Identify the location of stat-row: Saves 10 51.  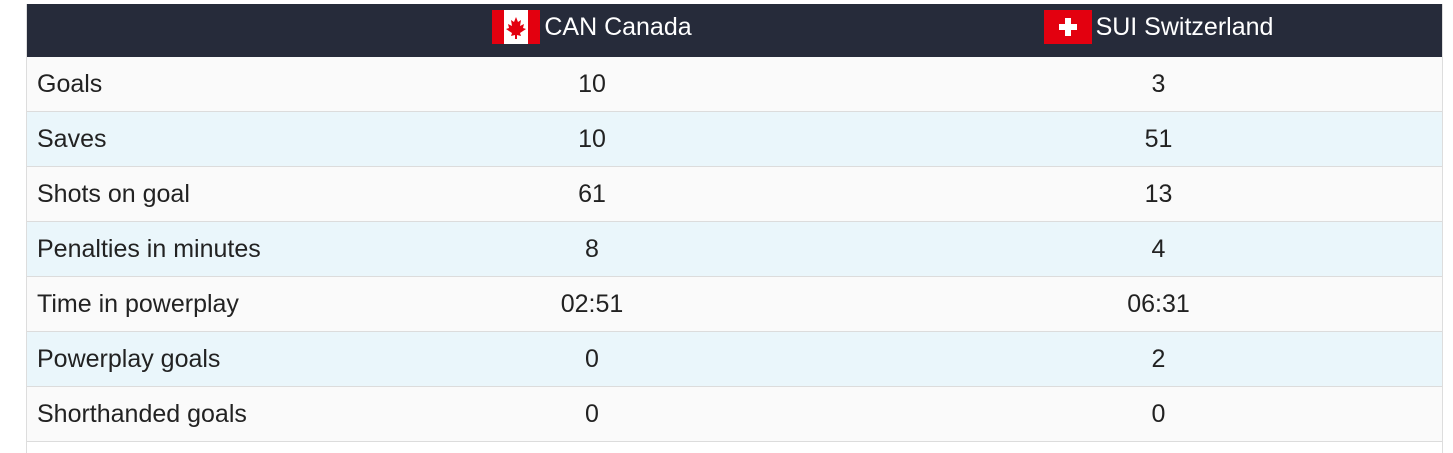
(734, 139).